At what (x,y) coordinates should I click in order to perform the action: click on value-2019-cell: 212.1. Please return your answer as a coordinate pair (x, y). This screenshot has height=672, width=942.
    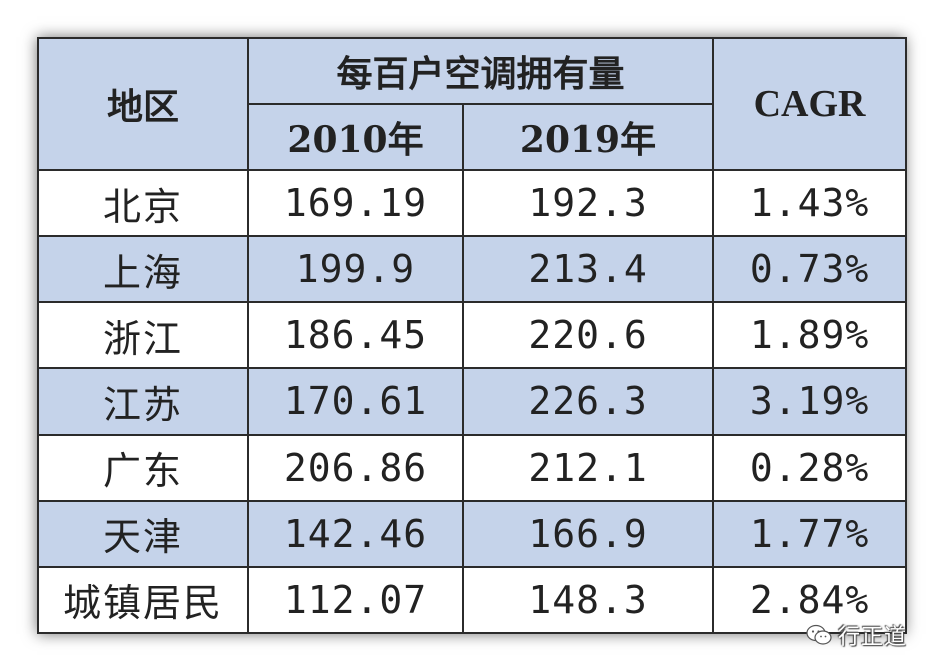
    Looking at the image, I should click on (588, 467).